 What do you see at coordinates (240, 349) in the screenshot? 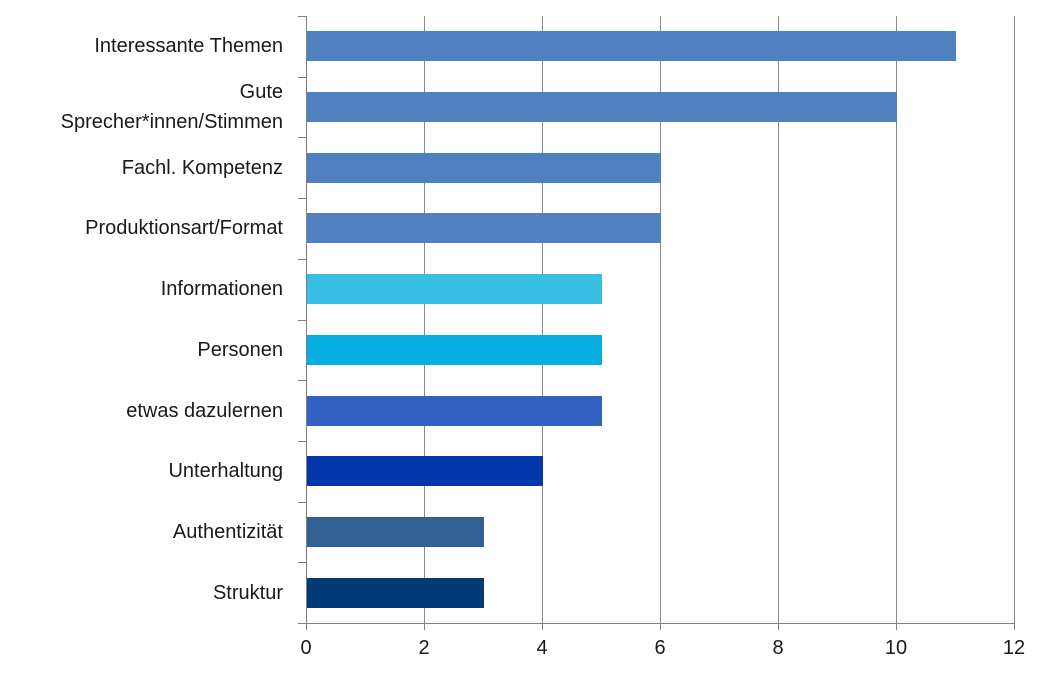
I see `category-label: Personen` at bounding box center [240, 349].